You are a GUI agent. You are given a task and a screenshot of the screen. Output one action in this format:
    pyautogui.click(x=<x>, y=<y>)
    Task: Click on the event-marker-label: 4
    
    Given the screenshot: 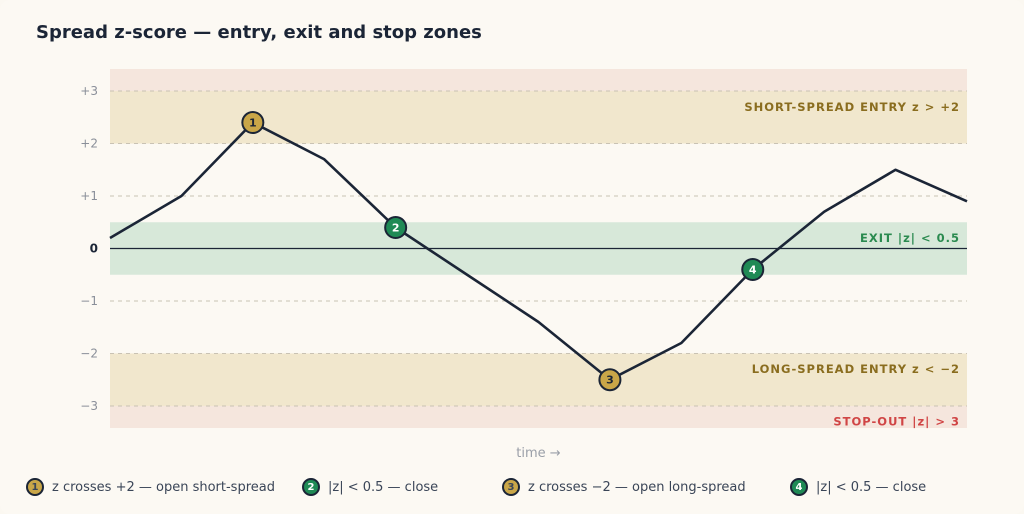 What is the action you would take?
    pyautogui.click(x=753, y=269)
    